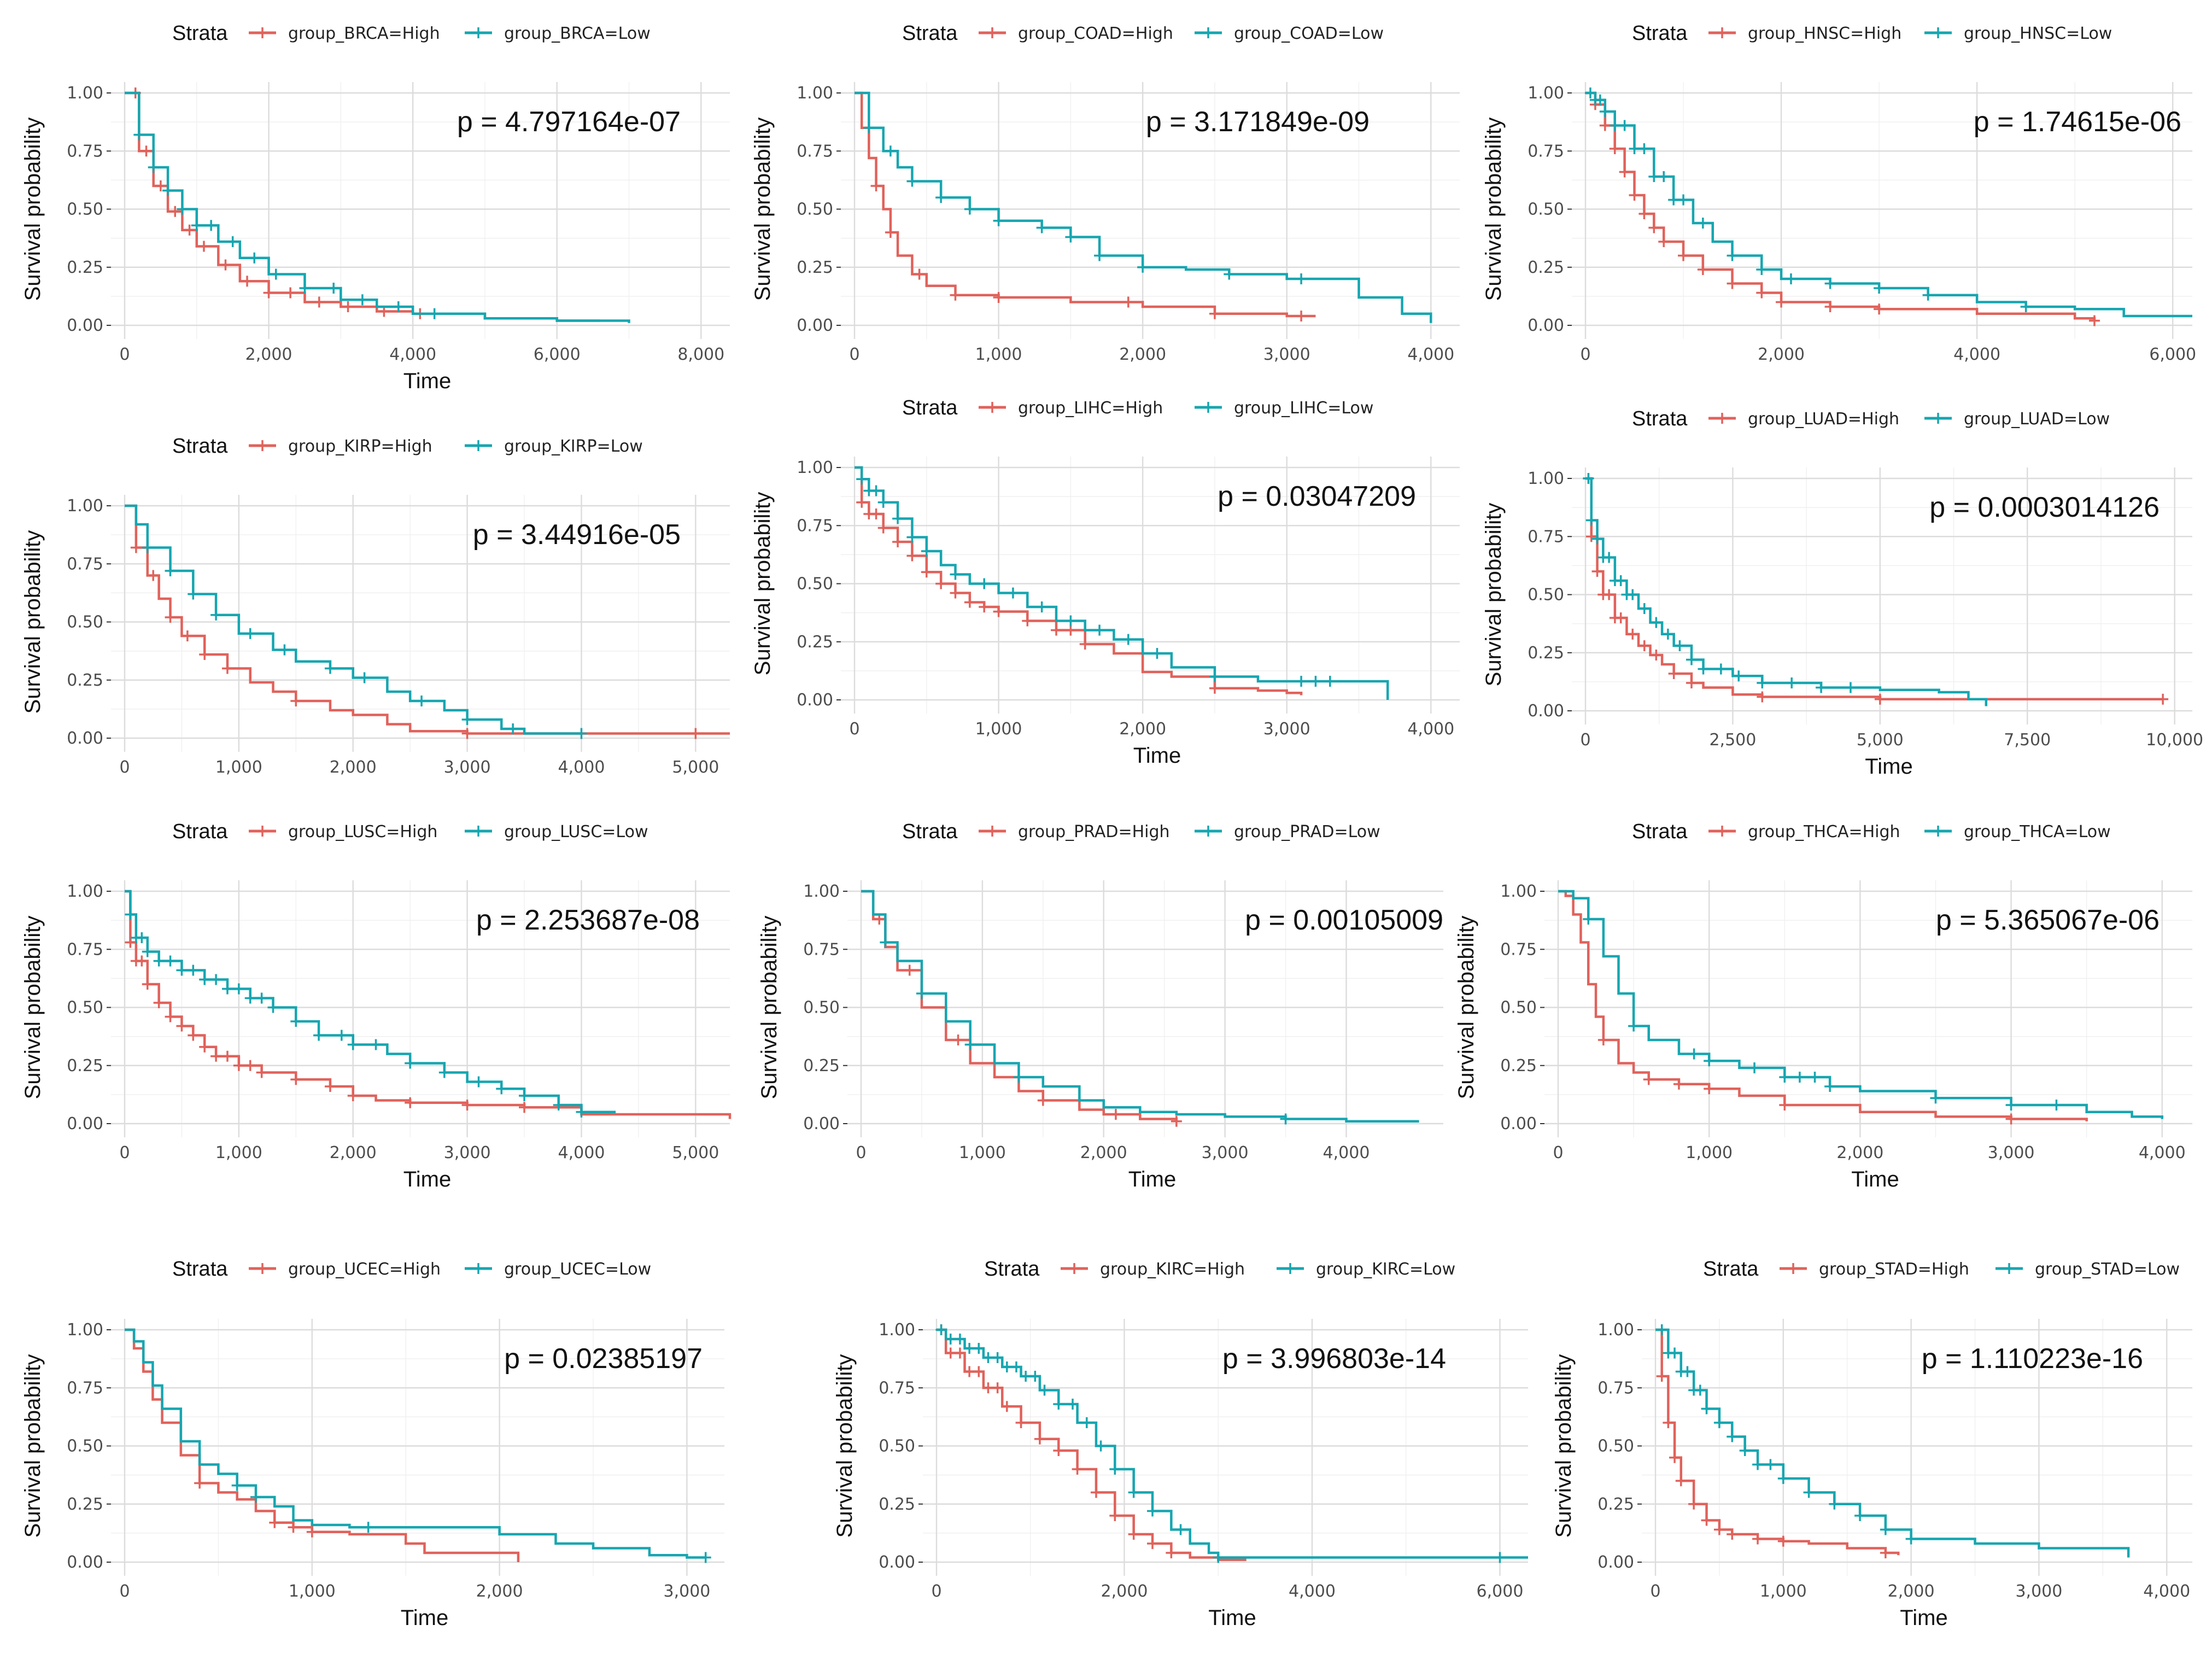 This screenshot has width=2212, height=1654. What do you see at coordinates (2038, 831) in the screenshot?
I see `legend-label-low: group_THCA=Low` at bounding box center [2038, 831].